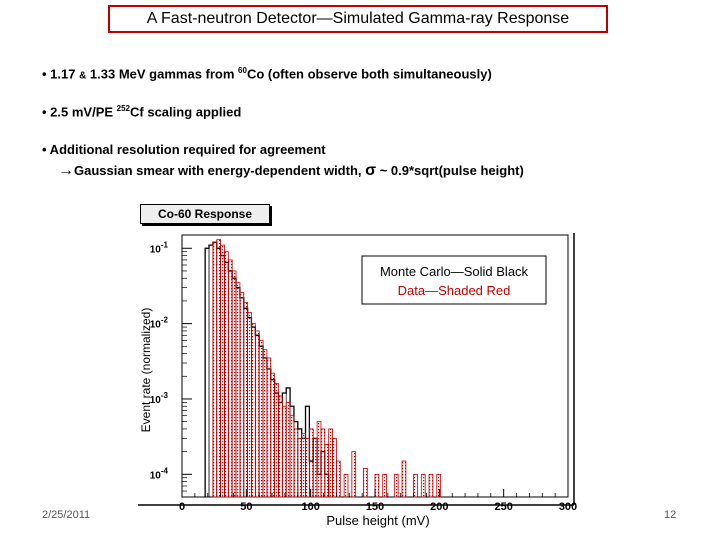 This screenshot has height=540, width=720. What do you see at coordinates (242, 70) in the screenshot?
I see `bullet1-sup: 60` at bounding box center [242, 70].